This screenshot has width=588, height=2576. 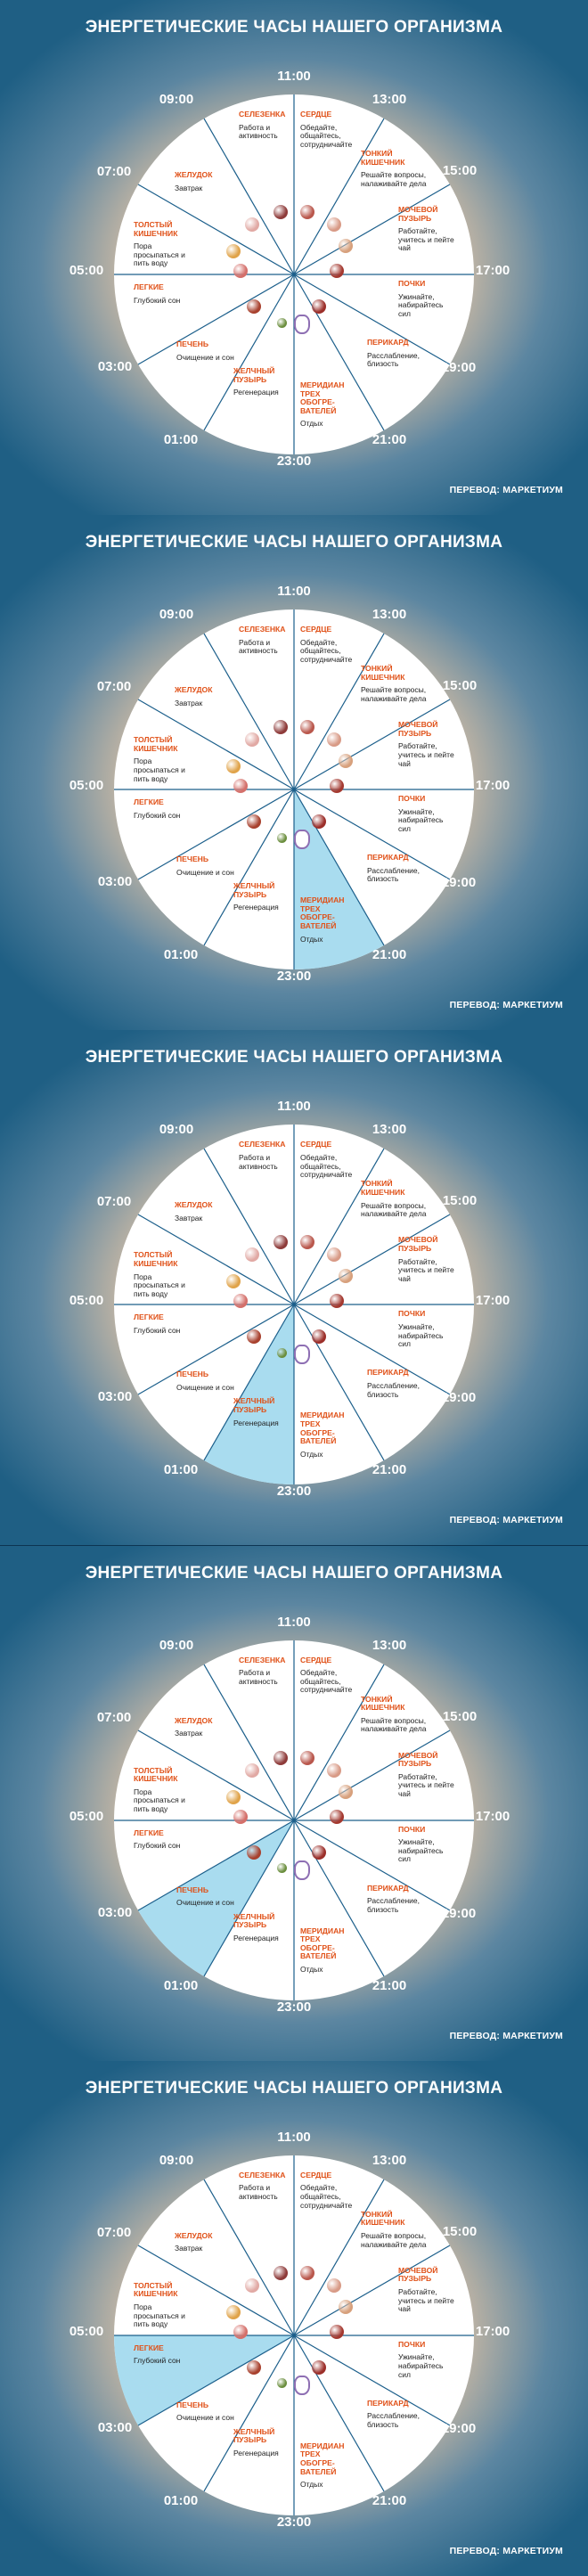 I want to click on bladder-icon, so click(x=346, y=246).